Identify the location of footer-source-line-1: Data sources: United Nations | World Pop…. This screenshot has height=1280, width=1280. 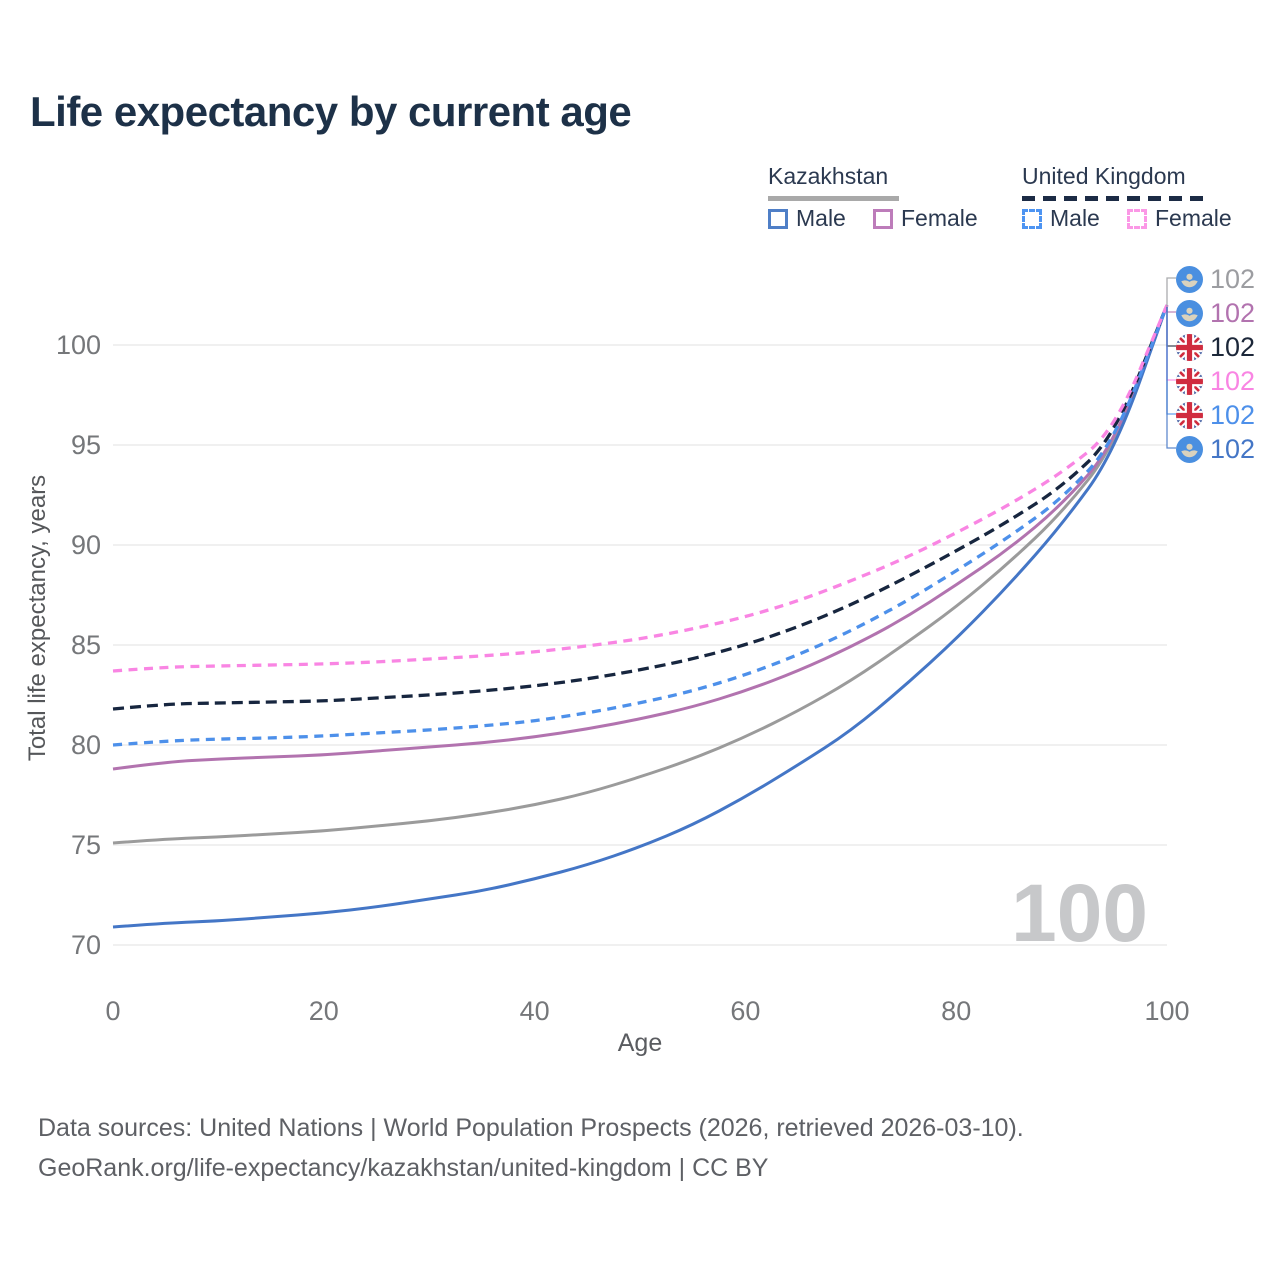
(531, 1128).